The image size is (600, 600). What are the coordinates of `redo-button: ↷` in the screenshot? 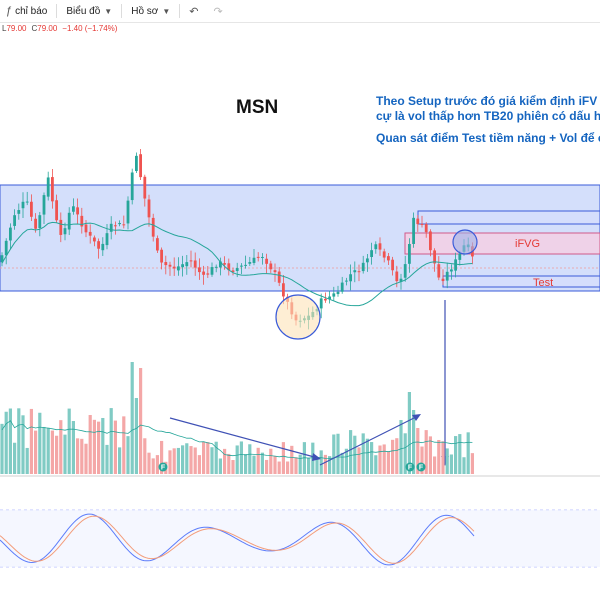 It's located at (219, 11).